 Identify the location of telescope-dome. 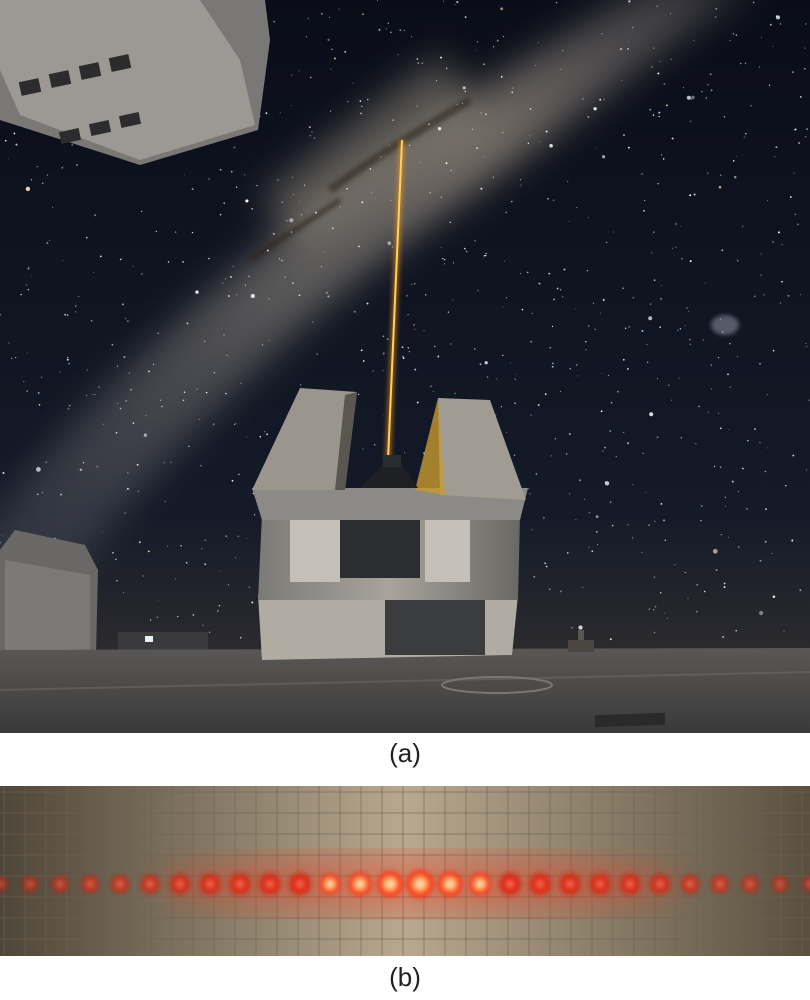
(390, 524).